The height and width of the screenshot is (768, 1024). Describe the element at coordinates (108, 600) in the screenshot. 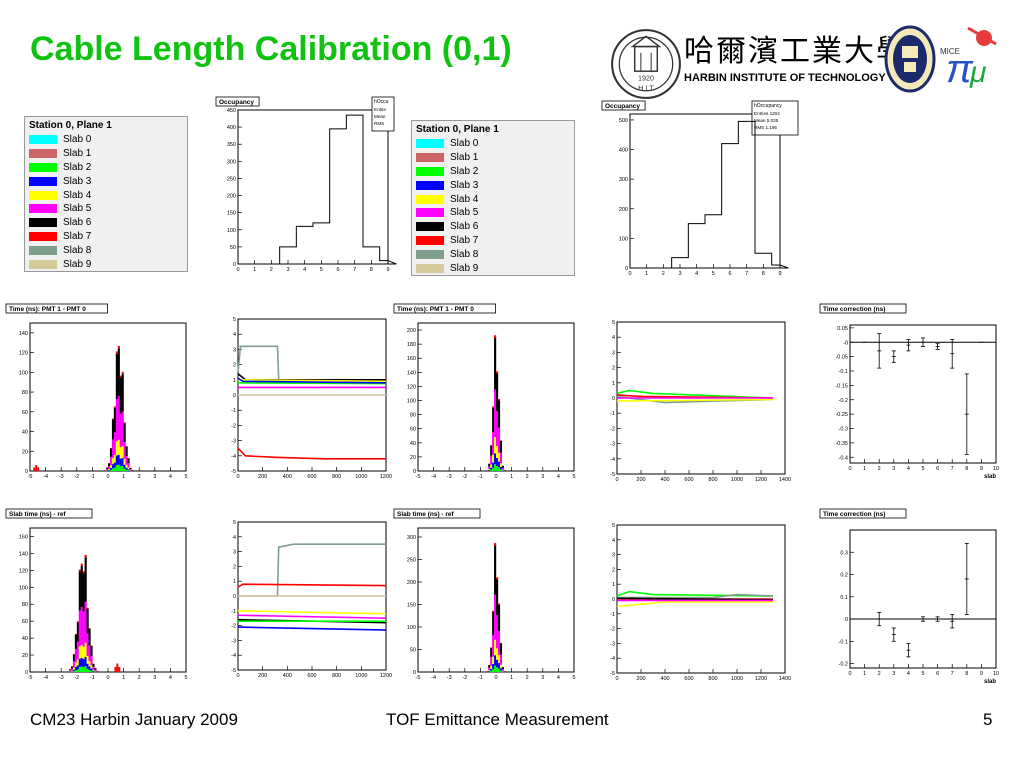

I see `plot-frame` at that location.